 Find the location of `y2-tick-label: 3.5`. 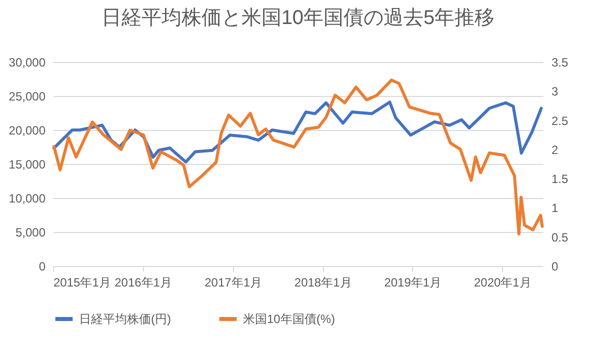

y2-tick-label: 3.5 is located at coordinates (560, 63).